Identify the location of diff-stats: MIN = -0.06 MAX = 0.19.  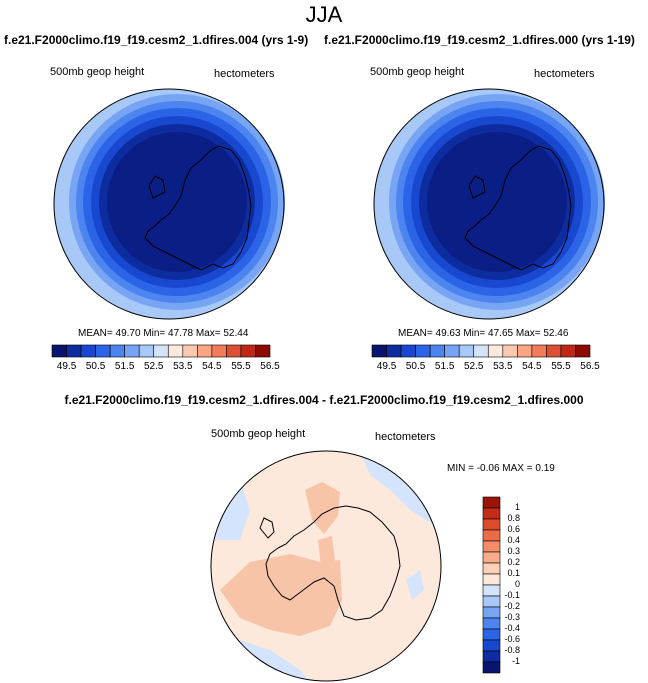
(501, 468).